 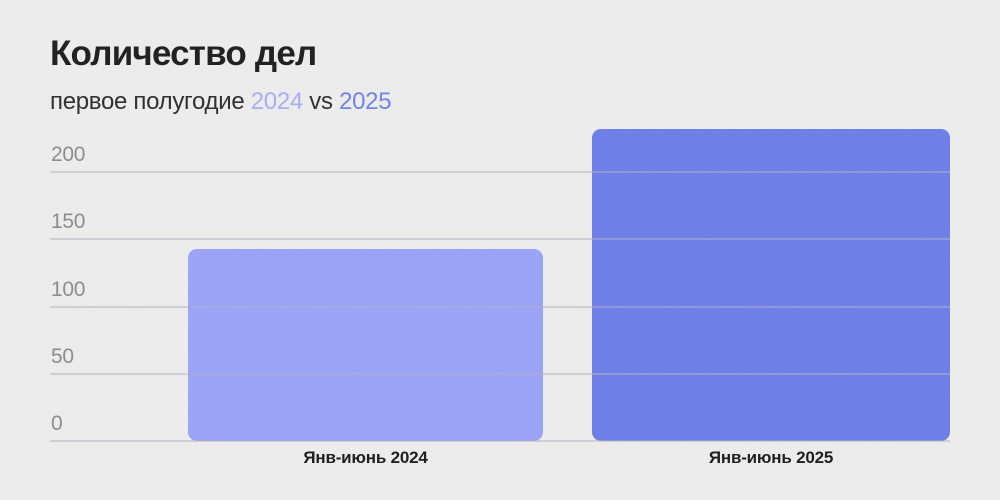 I want to click on x-category-label: Янв-июнь 2024, so click(x=365, y=457).